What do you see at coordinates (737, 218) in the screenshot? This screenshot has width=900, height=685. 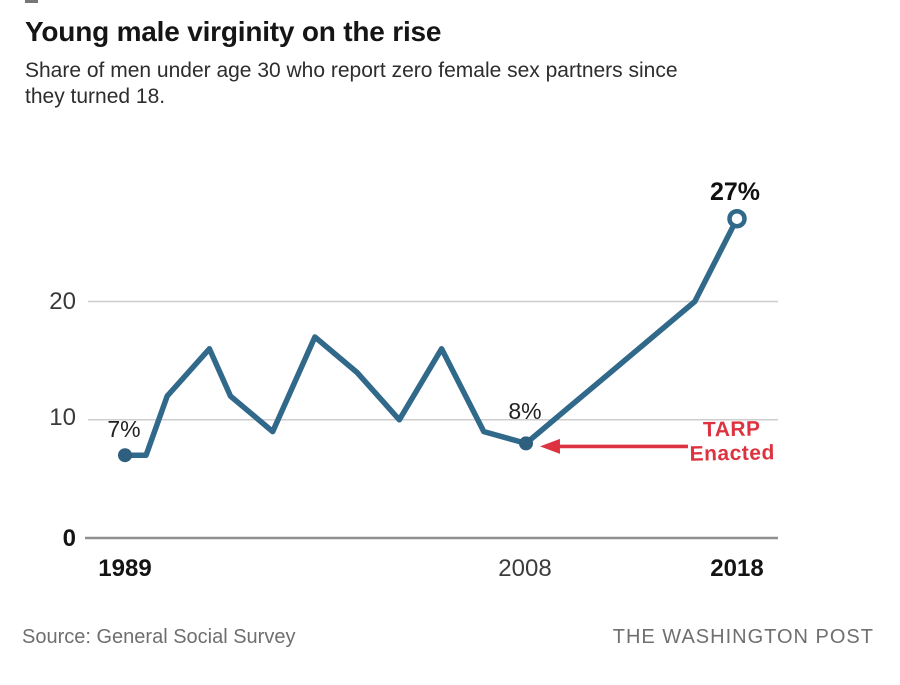 I see `data-point-2018` at bounding box center [737, 218].